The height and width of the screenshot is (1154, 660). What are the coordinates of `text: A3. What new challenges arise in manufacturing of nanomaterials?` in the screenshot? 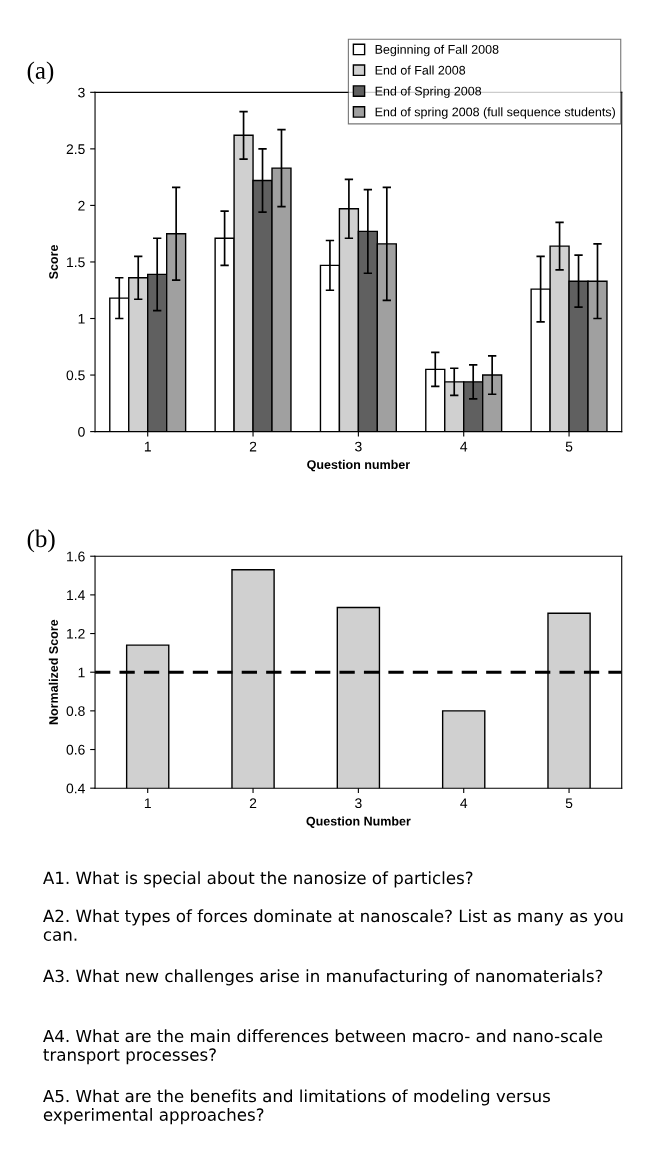 It's located at (323, 977).